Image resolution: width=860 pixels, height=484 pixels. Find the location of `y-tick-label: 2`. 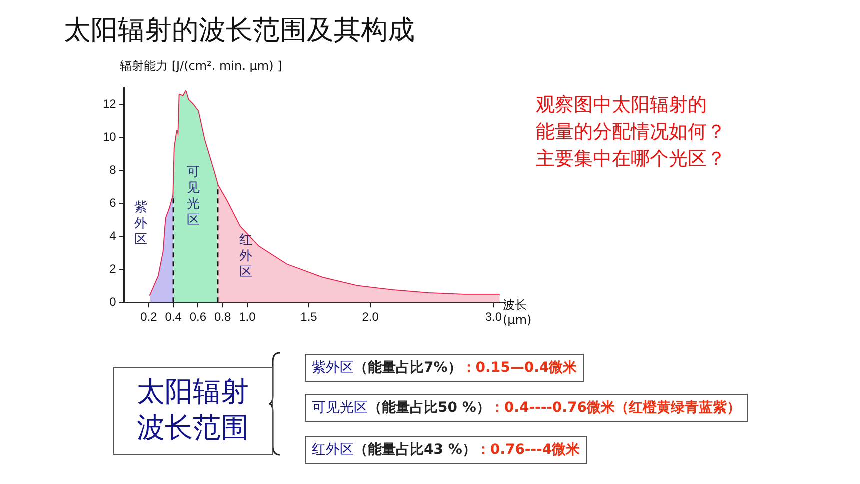

y-tick-label: 2 is located at coordinates (113, 269).